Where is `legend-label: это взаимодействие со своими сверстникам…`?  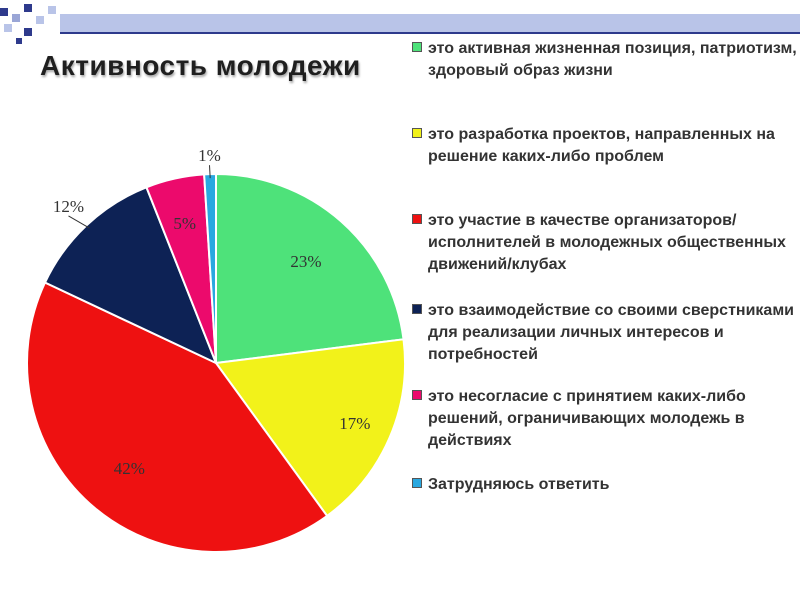
legend-label: это взаимодействие со своими сверстникам… is located at coordinates (611, 332).